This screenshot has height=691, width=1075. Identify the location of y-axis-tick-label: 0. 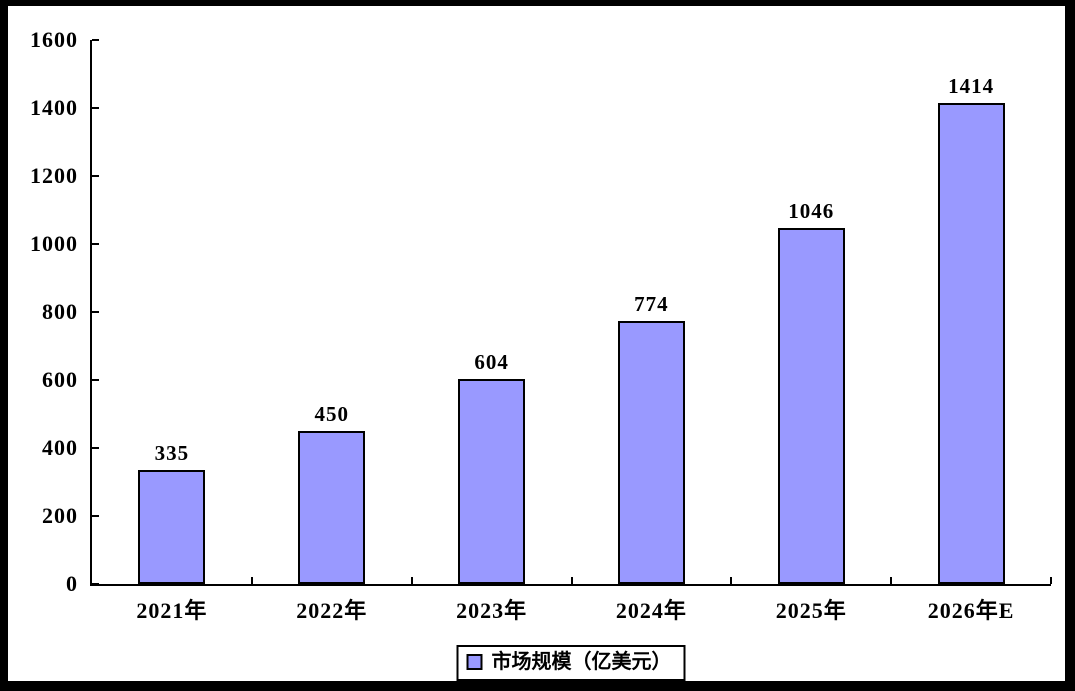
(72, 583).